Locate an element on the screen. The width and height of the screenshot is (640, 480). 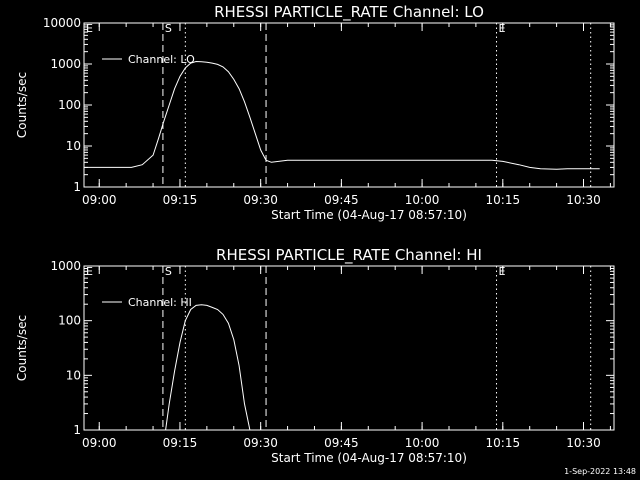
legend-label: Channel: HI is located at coordinates (160, 302).